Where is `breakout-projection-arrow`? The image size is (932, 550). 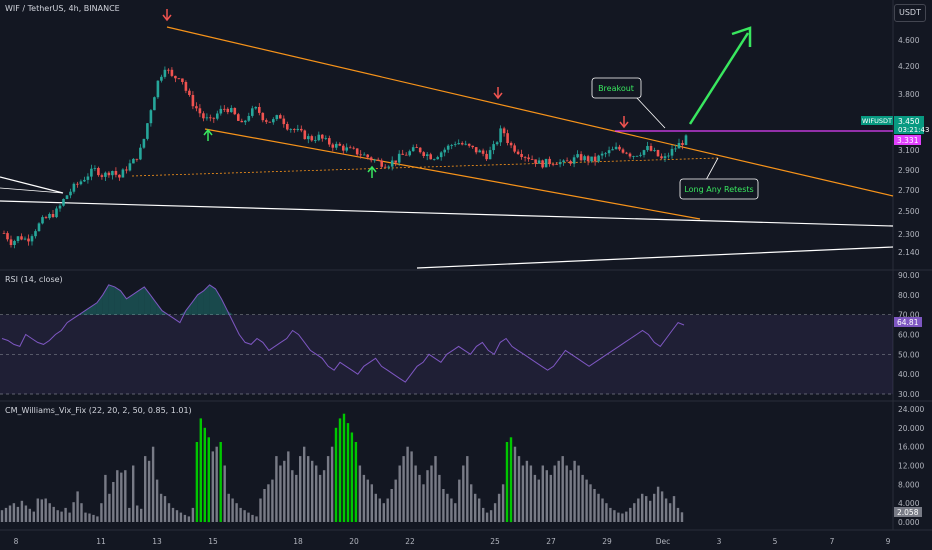
breakout-projection-arrow is located at coordinates (719, 78).